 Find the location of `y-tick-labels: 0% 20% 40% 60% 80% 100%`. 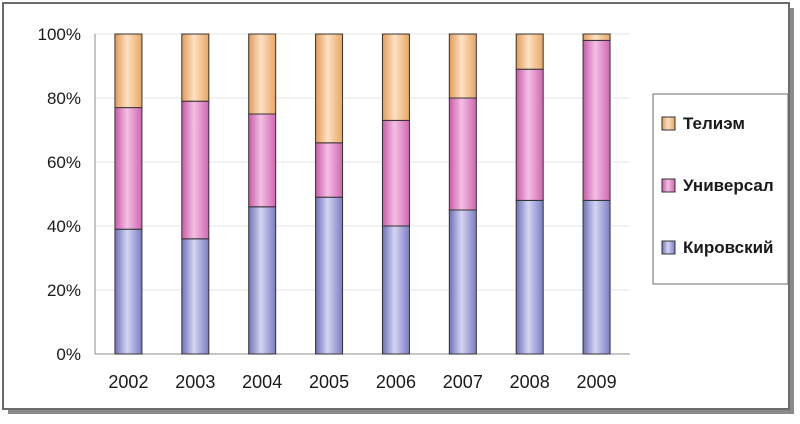

y-tick-labels: 0% 20% 40% 60% 80% 100% is located at coordinates (59, 194).